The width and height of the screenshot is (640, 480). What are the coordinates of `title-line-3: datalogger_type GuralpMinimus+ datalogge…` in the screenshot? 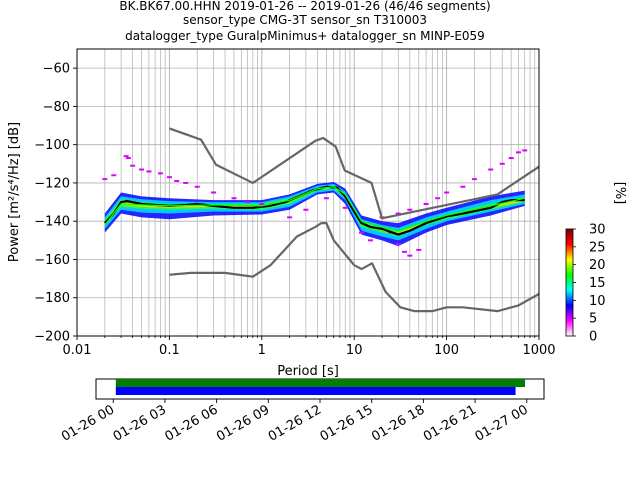 It's located at (305, 36).